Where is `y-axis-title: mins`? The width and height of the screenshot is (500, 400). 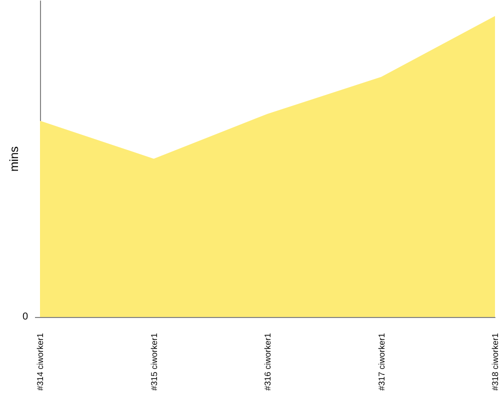
y-axis-title: mins is located at coordinates (14, 159).